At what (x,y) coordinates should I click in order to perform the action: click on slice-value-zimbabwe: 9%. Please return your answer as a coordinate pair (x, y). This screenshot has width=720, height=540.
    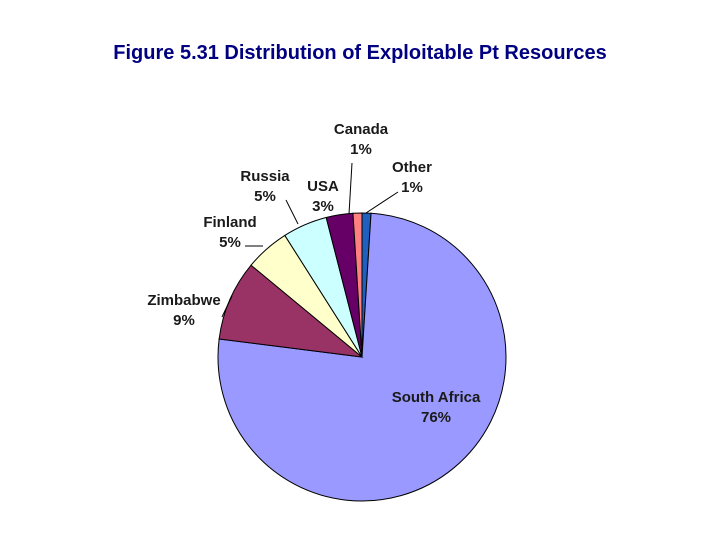
    Looking at the image, I should click on (184, 320).